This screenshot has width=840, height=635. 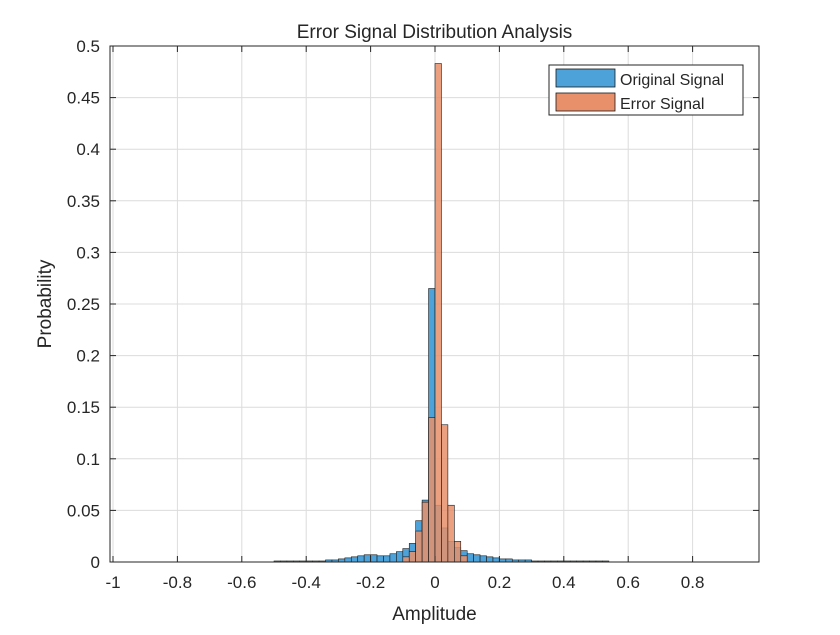 I want to click on x-tick-label: -1, so click(x=112, y=582).